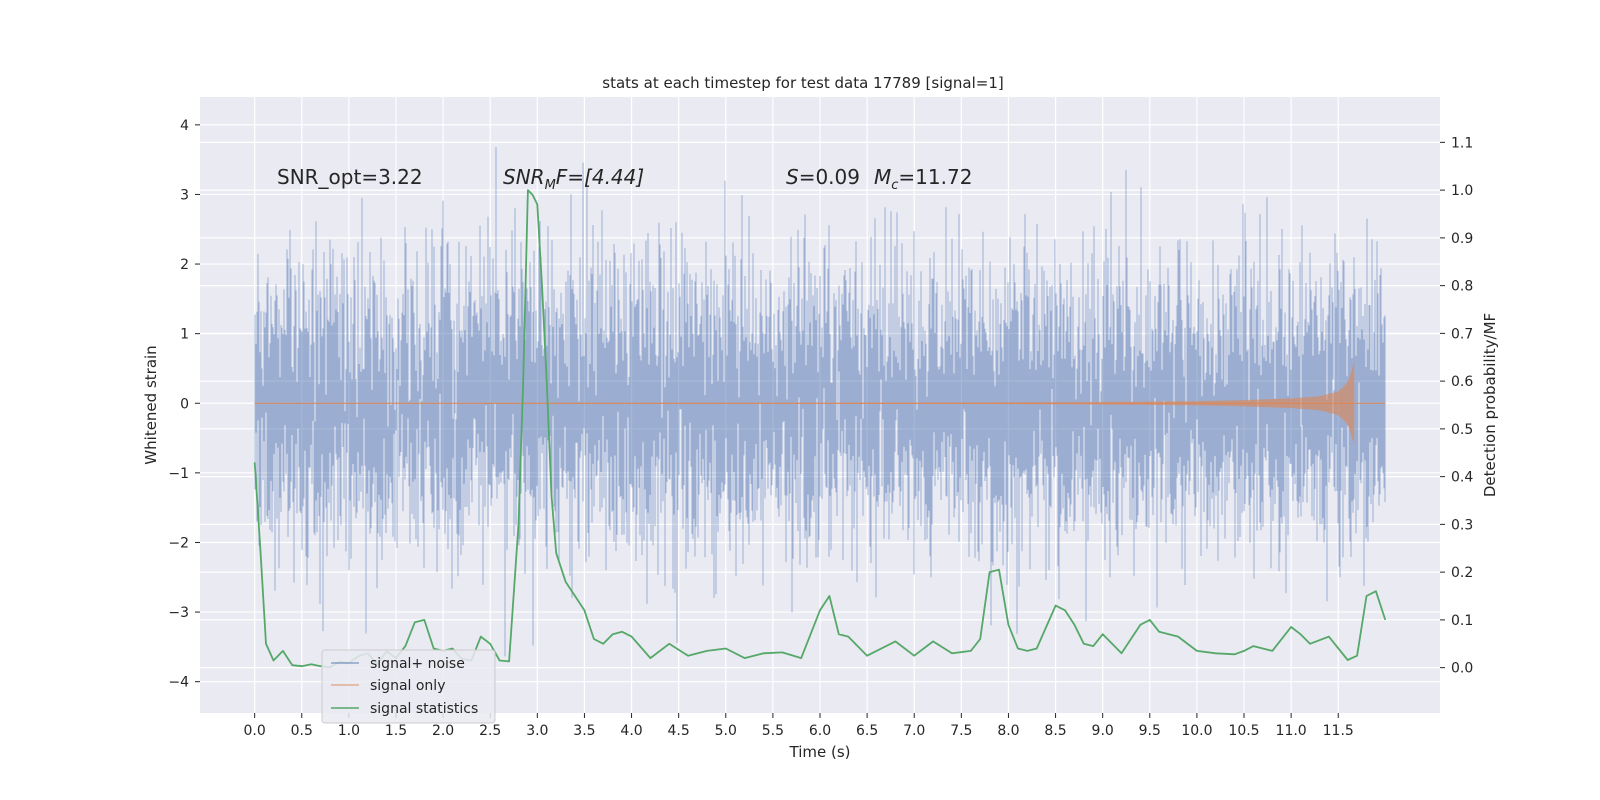 This screenshot has width=1600, height=800. Describe the element at coordinates (396, 731) in the screenshot. I see `x-tick-label: 1.5` at that location.